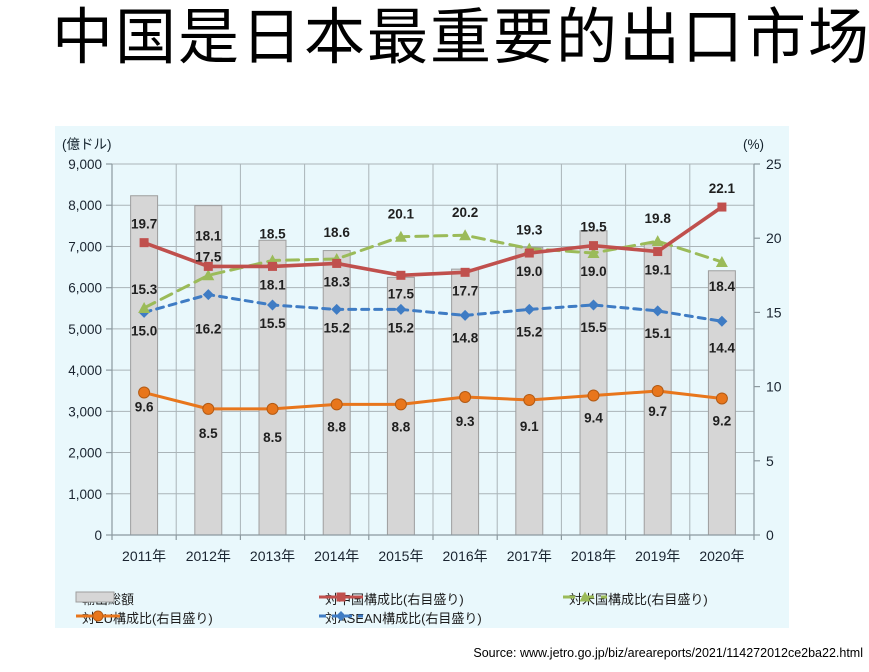 Image resolution: width=869 pixels, height=672 pixels. Describe the element at coordinates (85, 329) in the screenshot. I see `svg-text: 5,000` at that location.